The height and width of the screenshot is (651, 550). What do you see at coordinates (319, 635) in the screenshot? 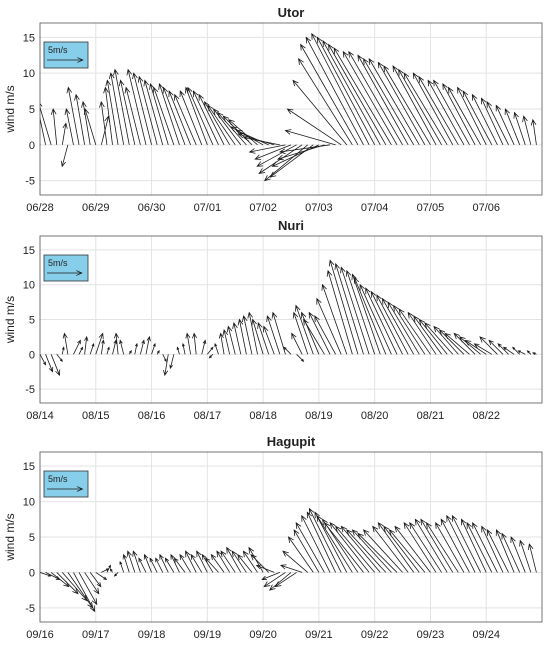
I see `x-tick-label: 09/21` at bounding box center [319, 635].